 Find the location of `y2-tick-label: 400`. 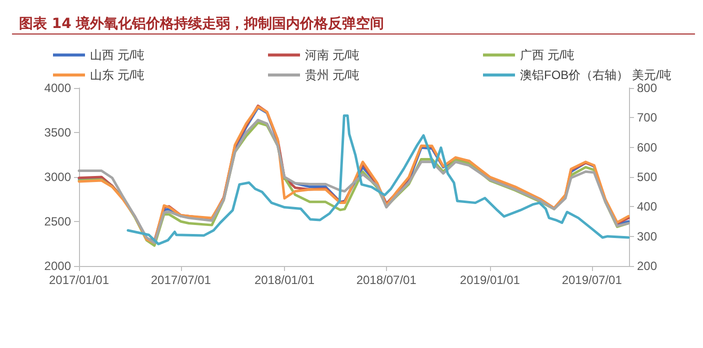

y2-tick-label: 400 is located at coordinates (647, 207).